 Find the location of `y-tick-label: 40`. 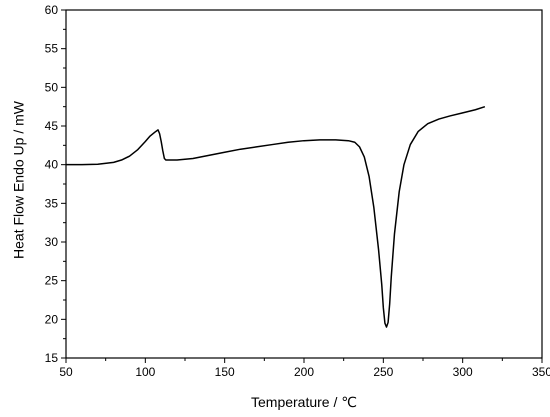

y-tick-label: 40 is located at coordinates (52, 165).